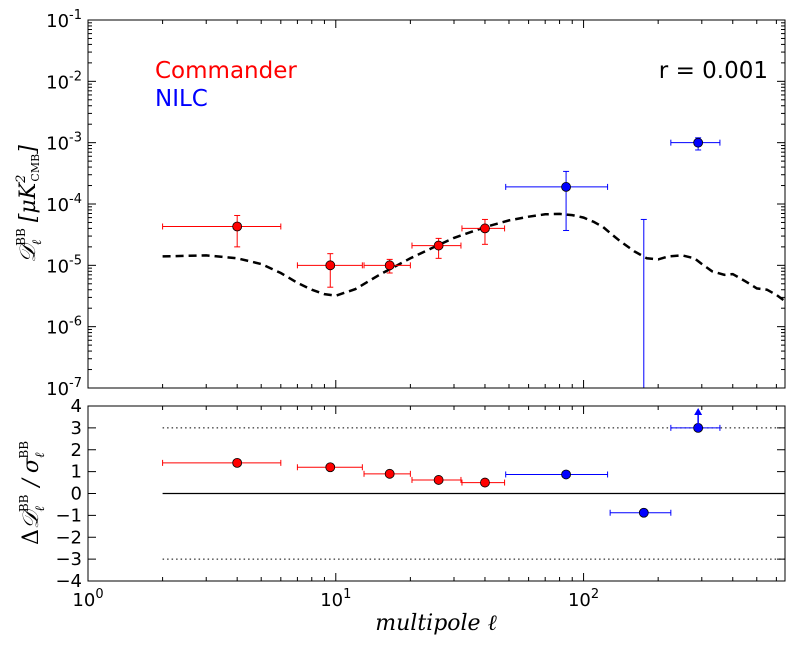  Describe the element at coordinates (698, 411) in the screenshot. I see `upper-arrow-head` at that location.